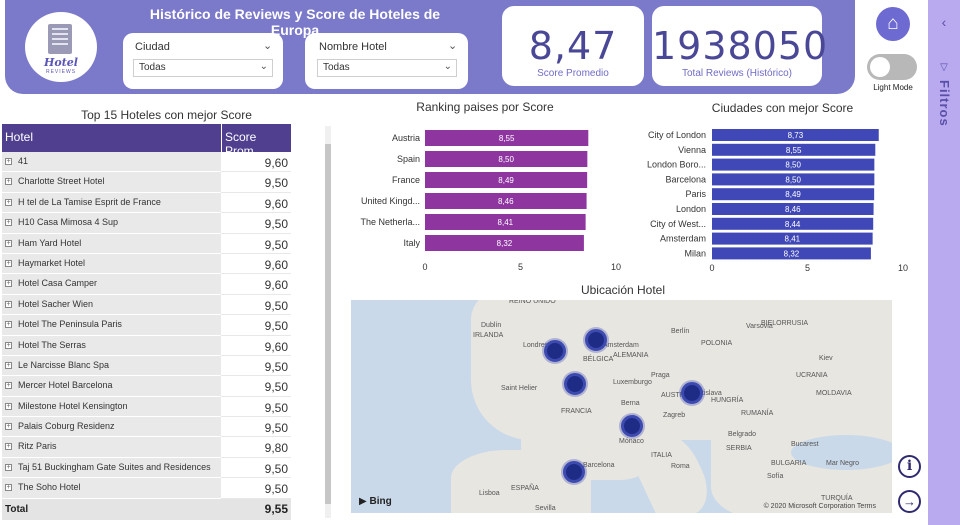  Describe the element at coordinates (68, 222) in the screenshot. I see `hotel-name: H10 Casa Mimosa 4 Sup` at that location.